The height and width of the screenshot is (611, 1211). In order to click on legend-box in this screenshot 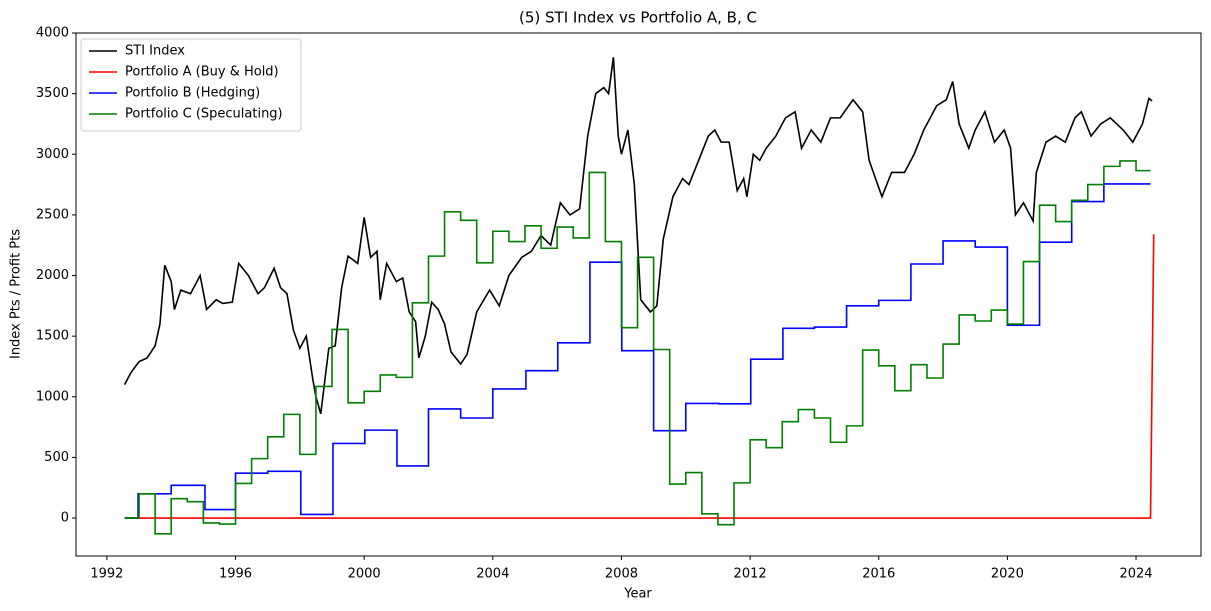, I will do `click(191, 85)`.